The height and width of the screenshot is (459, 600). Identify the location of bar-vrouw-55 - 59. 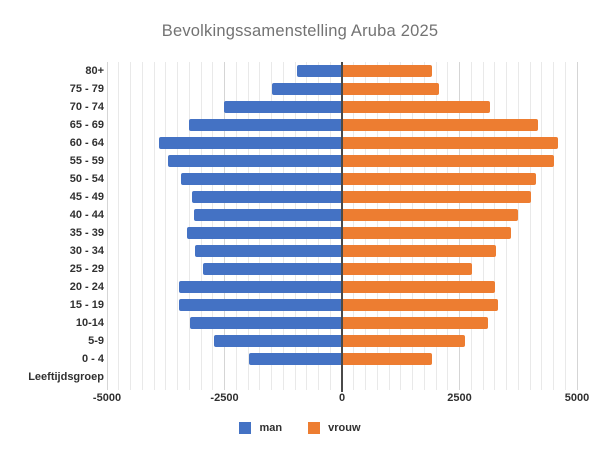
(448, 161).